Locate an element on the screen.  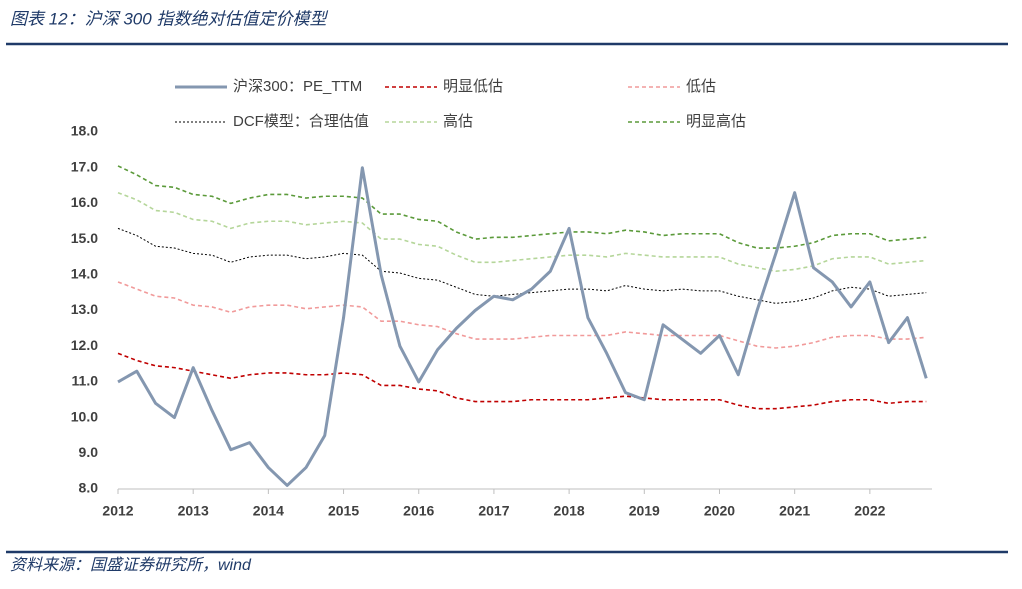
legend-label: 明显高估 is located at coordinates (716, 121).